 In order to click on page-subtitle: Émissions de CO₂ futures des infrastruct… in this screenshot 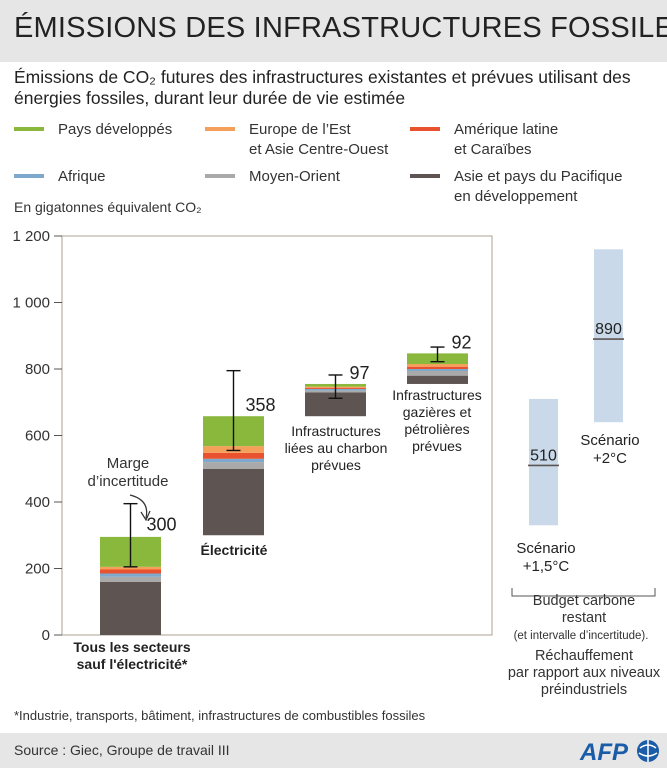, I will do `click(322, 87)`.